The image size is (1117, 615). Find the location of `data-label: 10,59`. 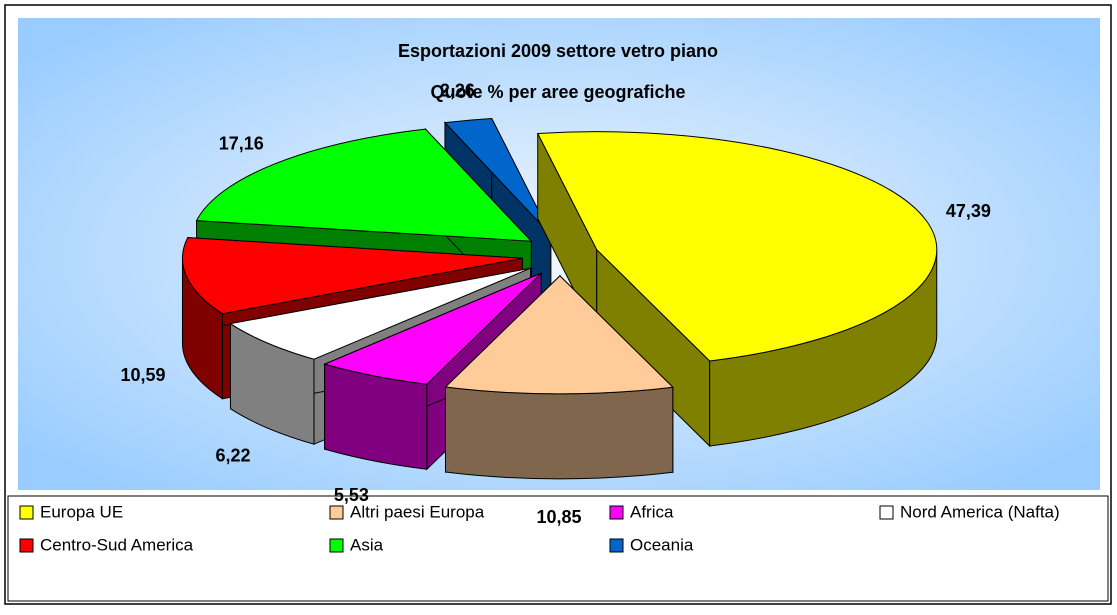

data-label: 10,59 is located at coordinates (142, 375).